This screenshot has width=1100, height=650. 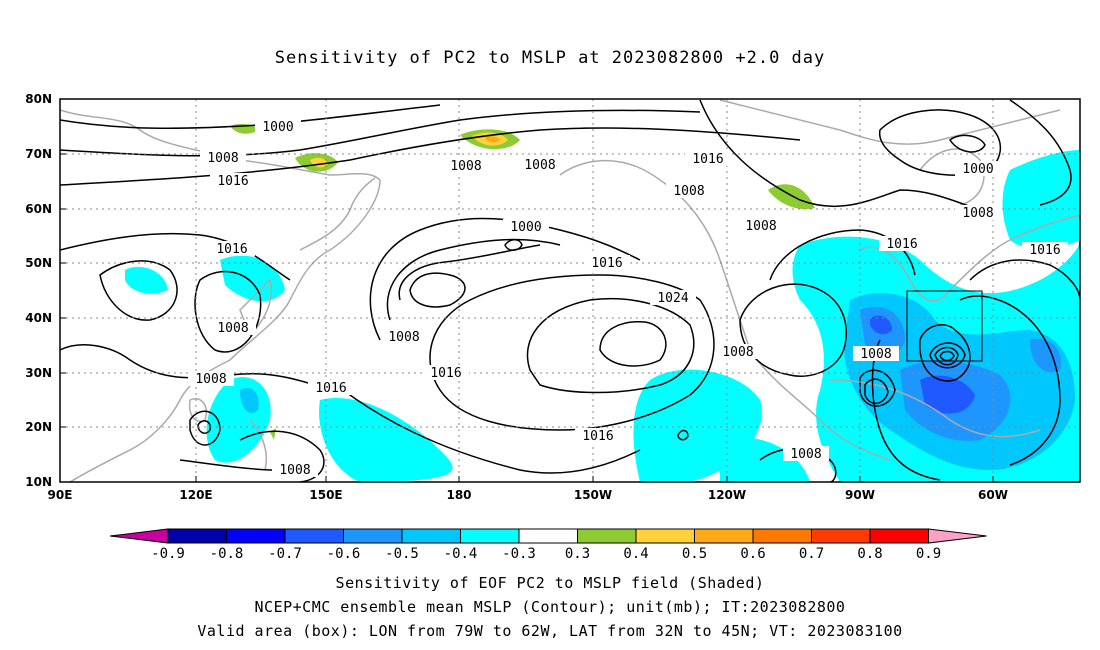 I want to click on lon-label: 60W, so click(x=993, y=495).